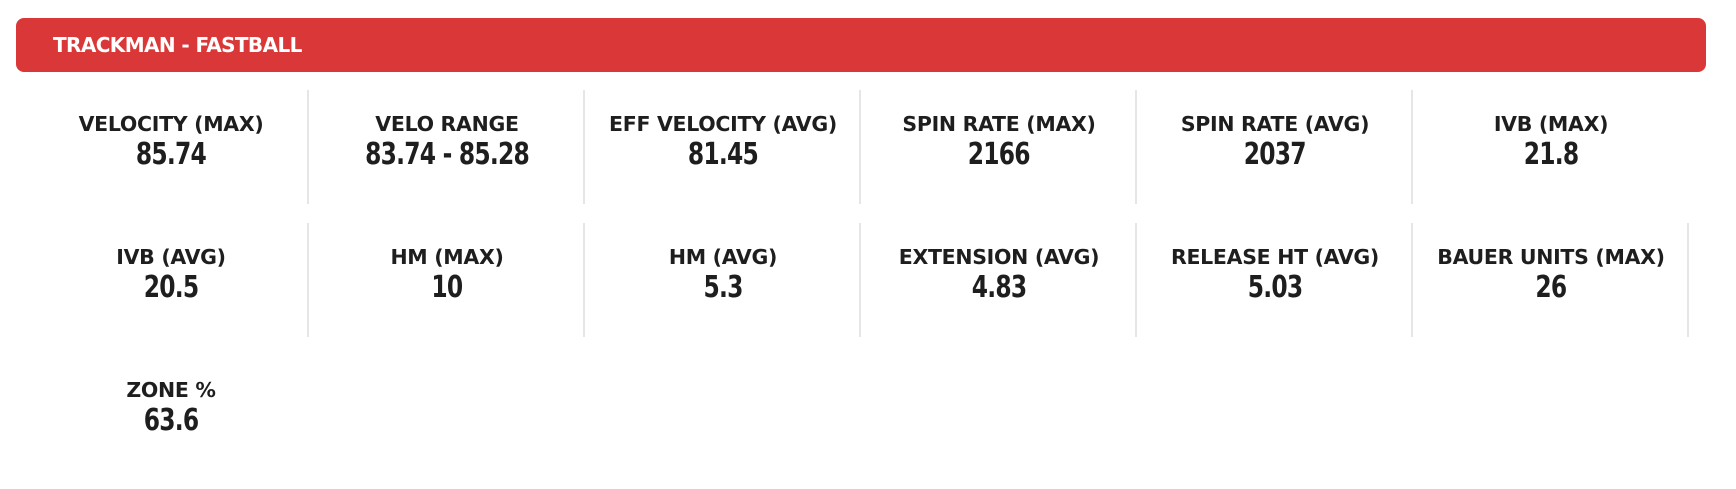  I want to click on stat-spin-rate-max: SPIN RATE (MAX) 2166, so click(999, 147).